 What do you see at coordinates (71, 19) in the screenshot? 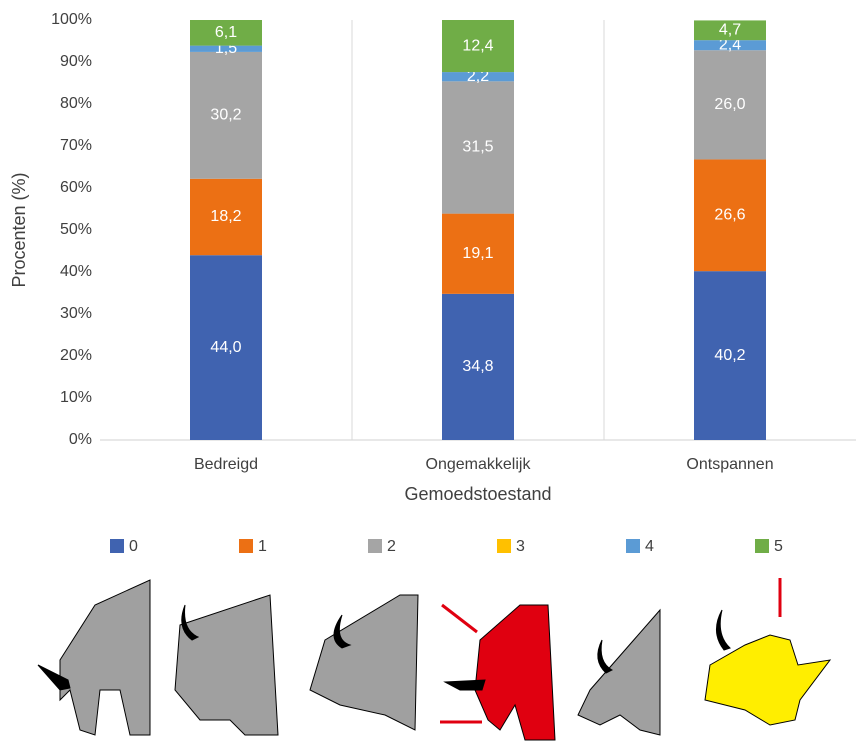
I see `y-tick-label: 100%` at bounding box center [71, 19].